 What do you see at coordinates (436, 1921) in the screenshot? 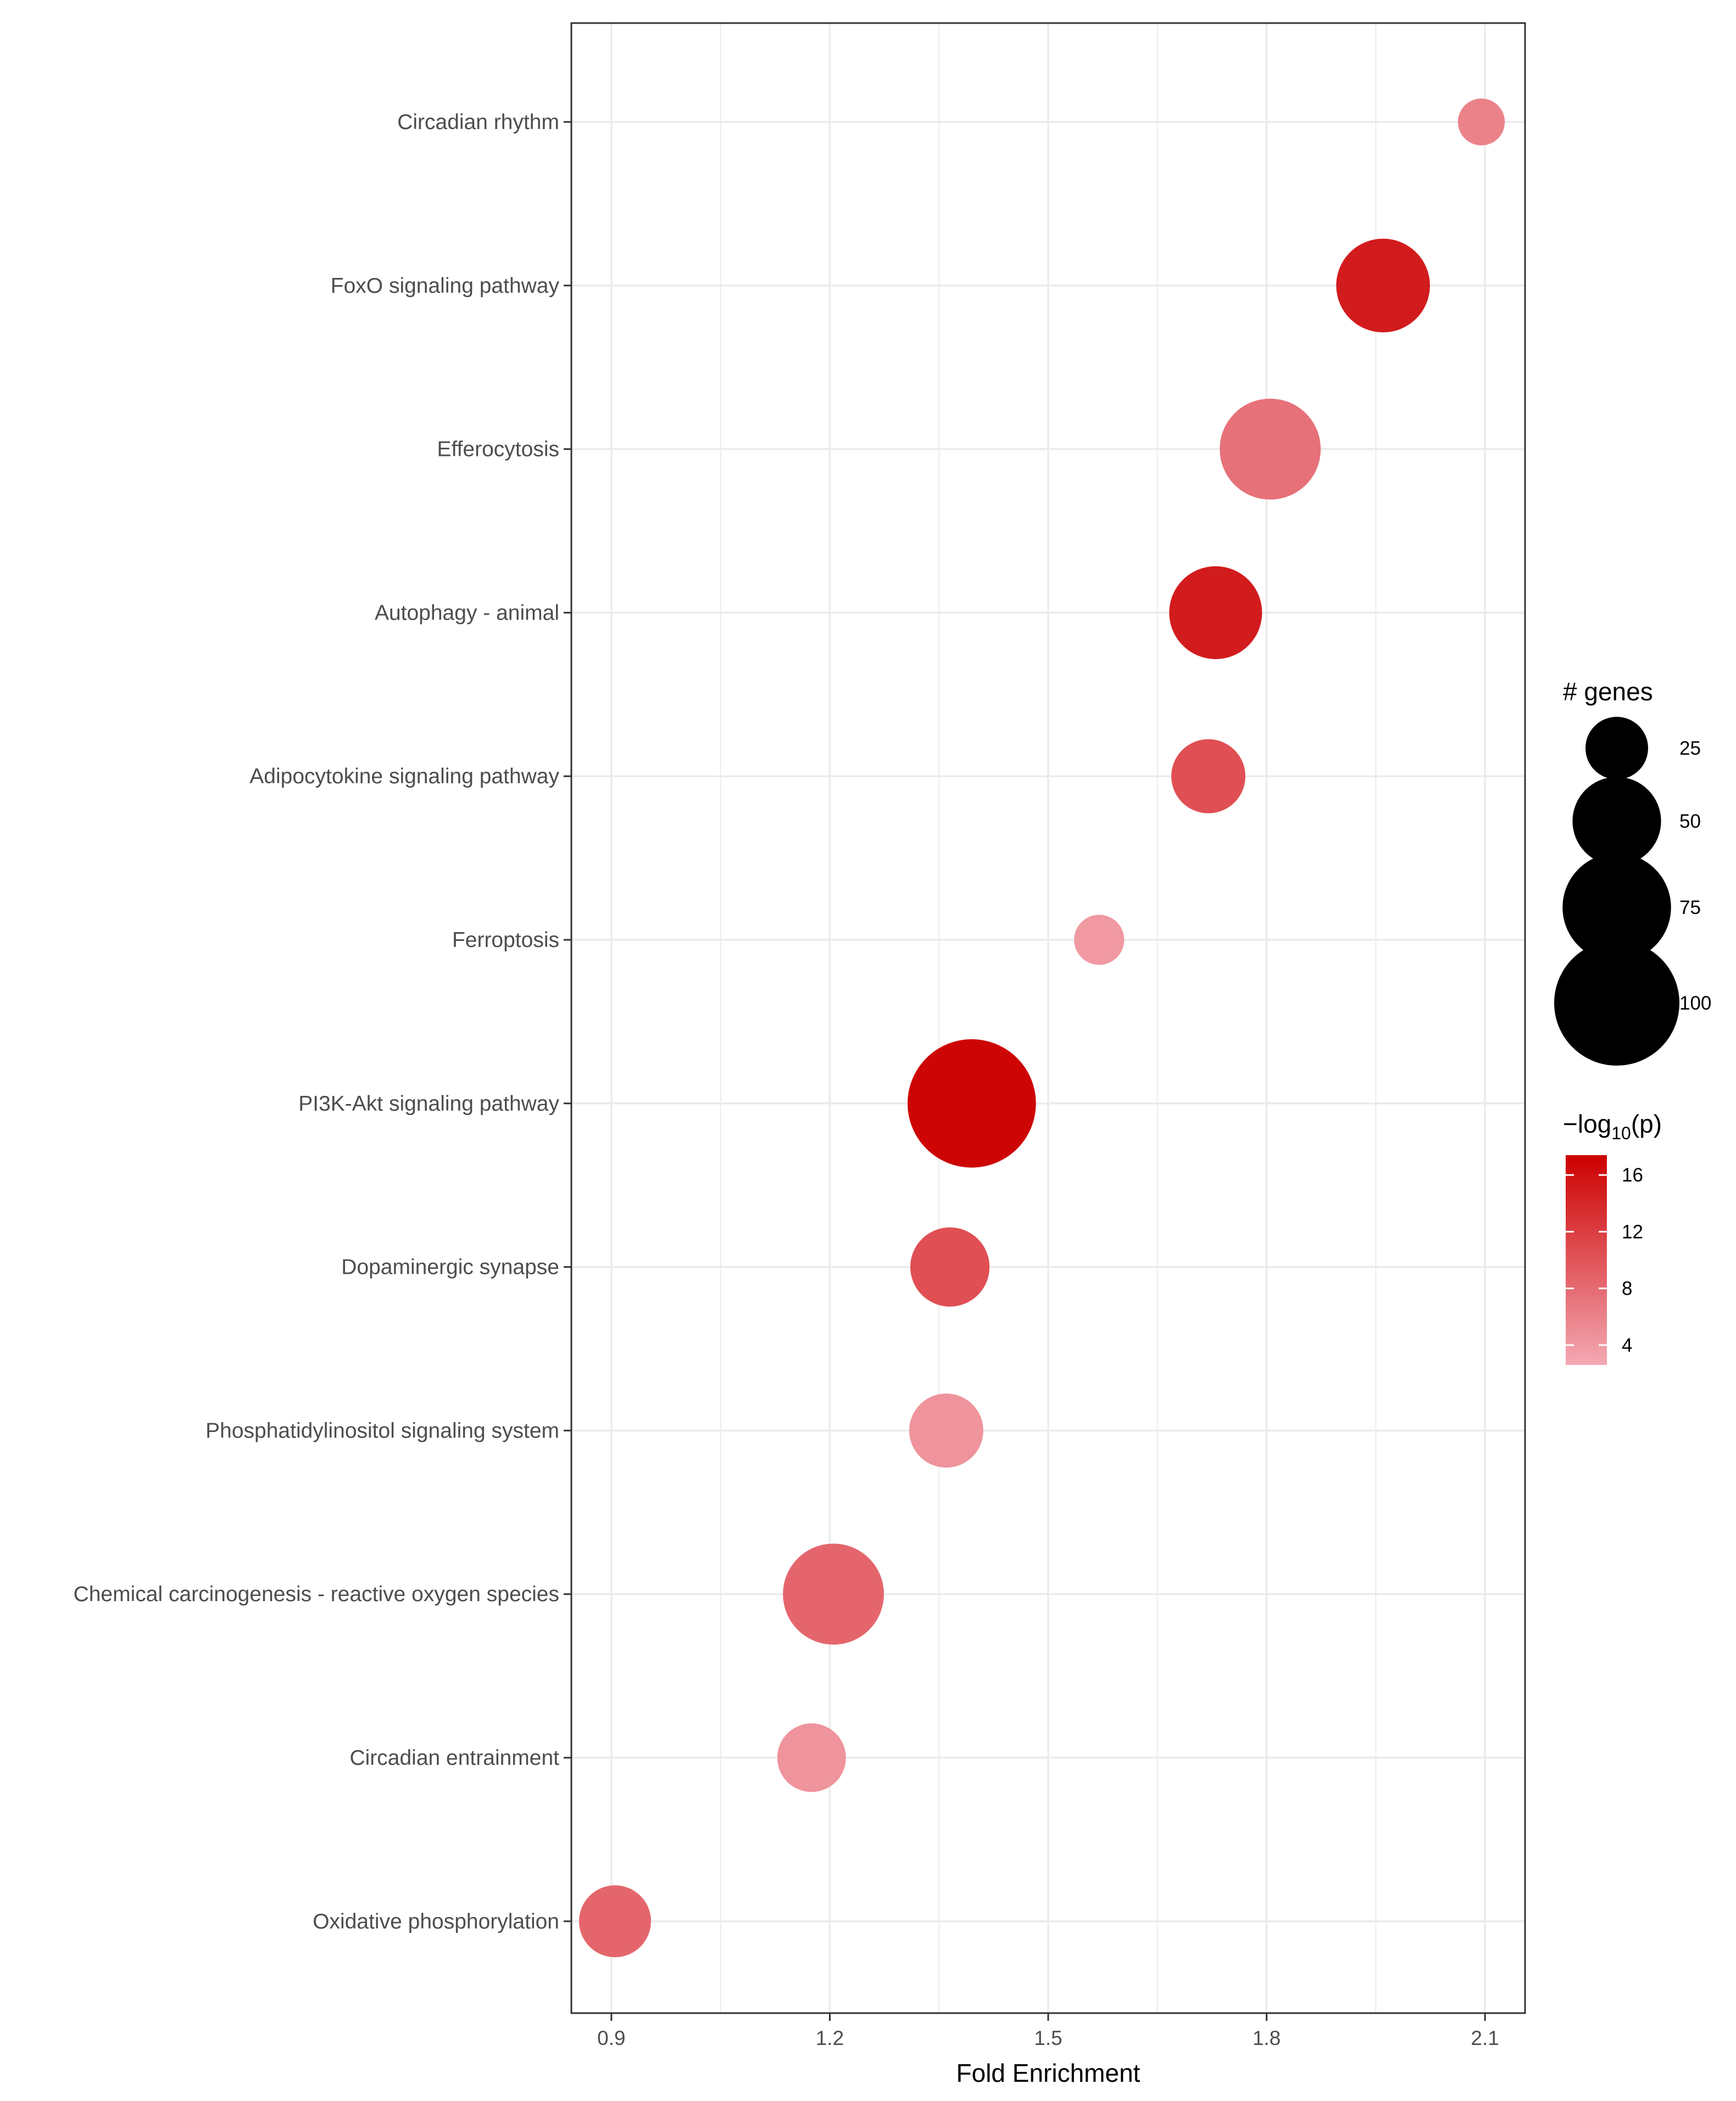
I see `y-tick-label: Oxidative phosphorylation` at bounding box center [436, 1921].